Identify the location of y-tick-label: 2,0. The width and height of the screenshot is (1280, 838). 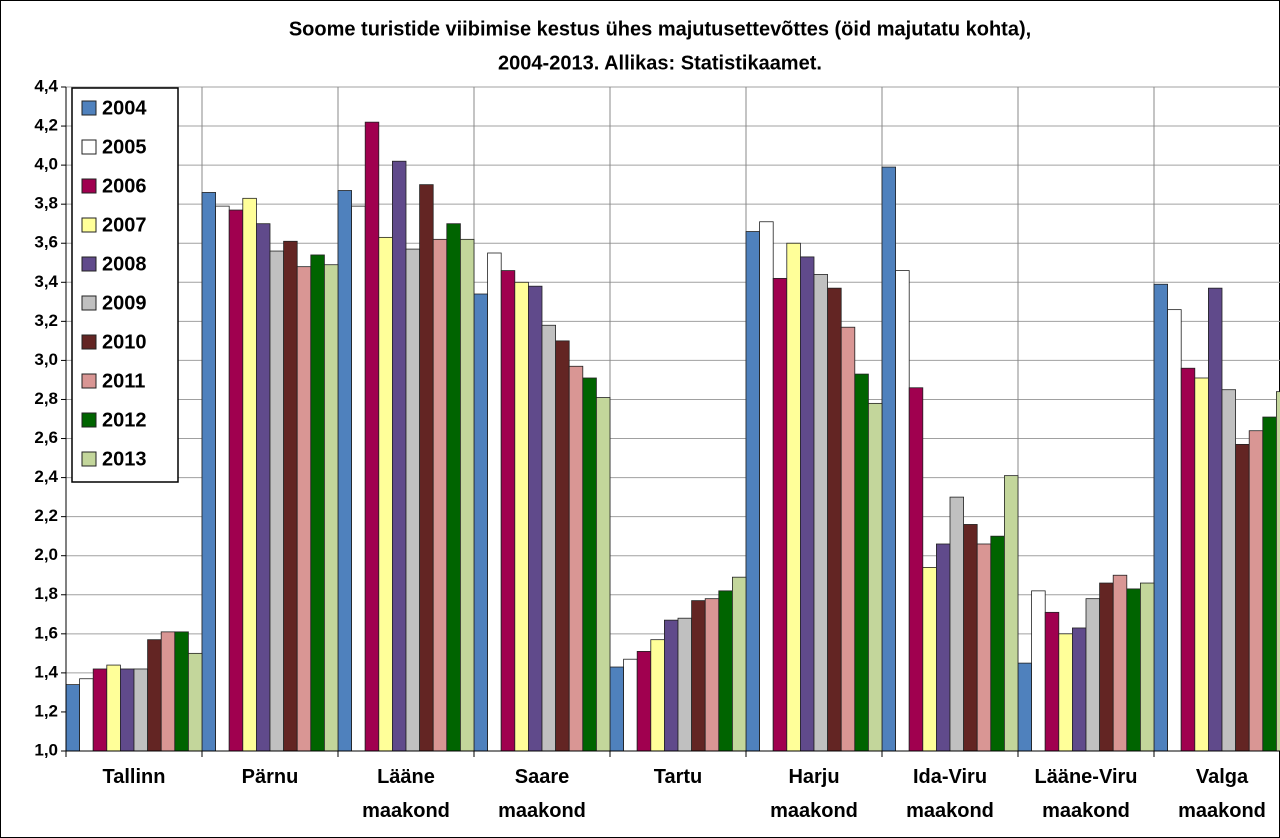
(46, 554).